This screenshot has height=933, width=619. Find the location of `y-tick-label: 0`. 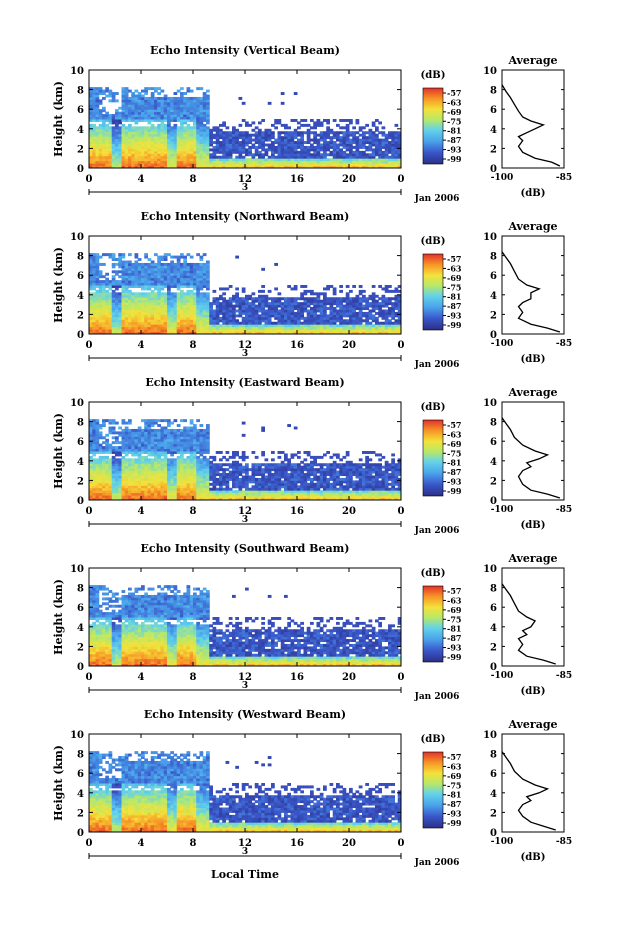

y-tick-label: 0 is located at coordinates (80, 169).